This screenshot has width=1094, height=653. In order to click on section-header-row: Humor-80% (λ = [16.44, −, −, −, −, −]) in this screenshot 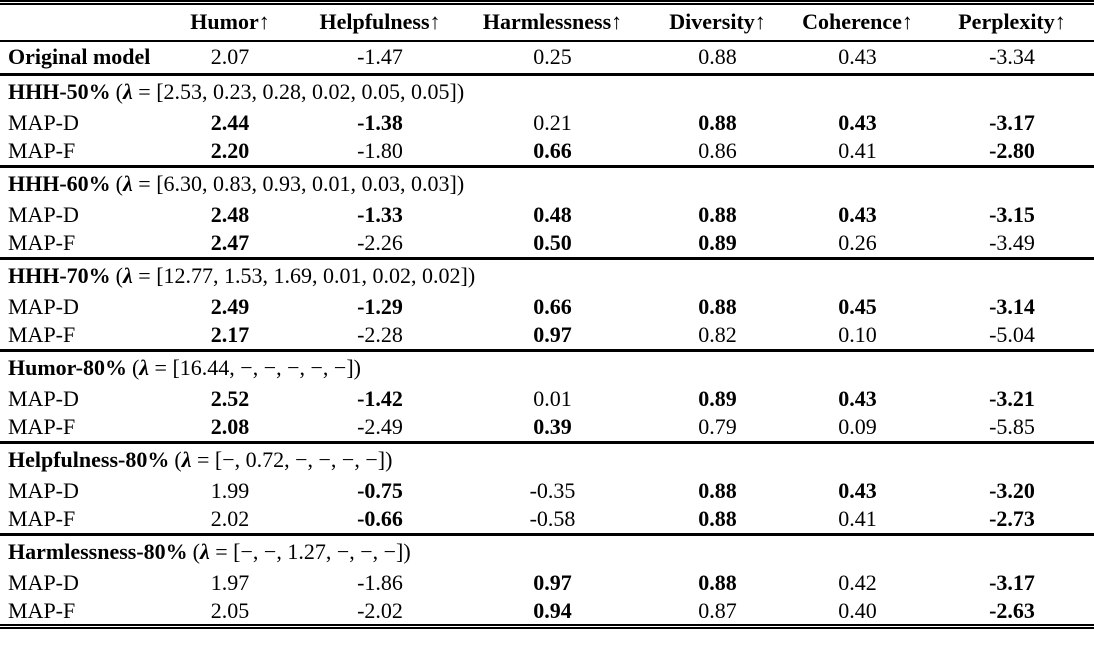, I will do `click(547, 368)`.